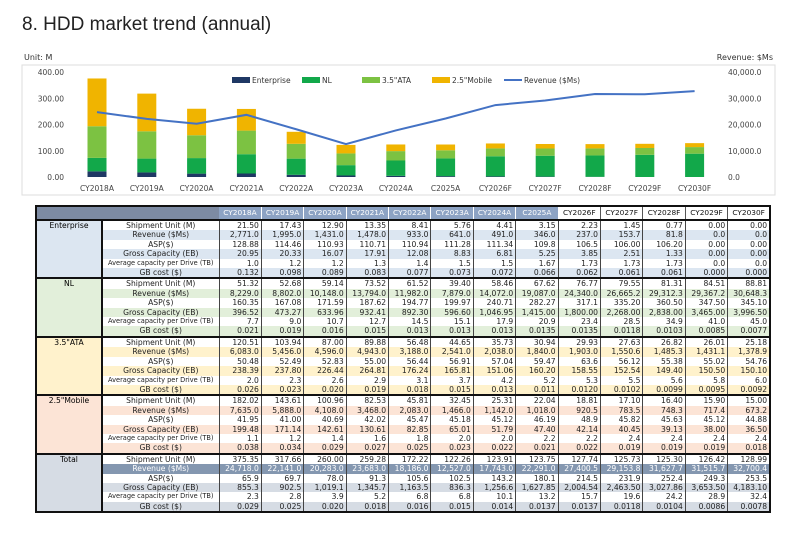 This screenshot has height=545, width=800. What do you see at coordinates (749, 410) in the screenshot?
I see `cell-value: 673.2` at bounding box center [749, 410].